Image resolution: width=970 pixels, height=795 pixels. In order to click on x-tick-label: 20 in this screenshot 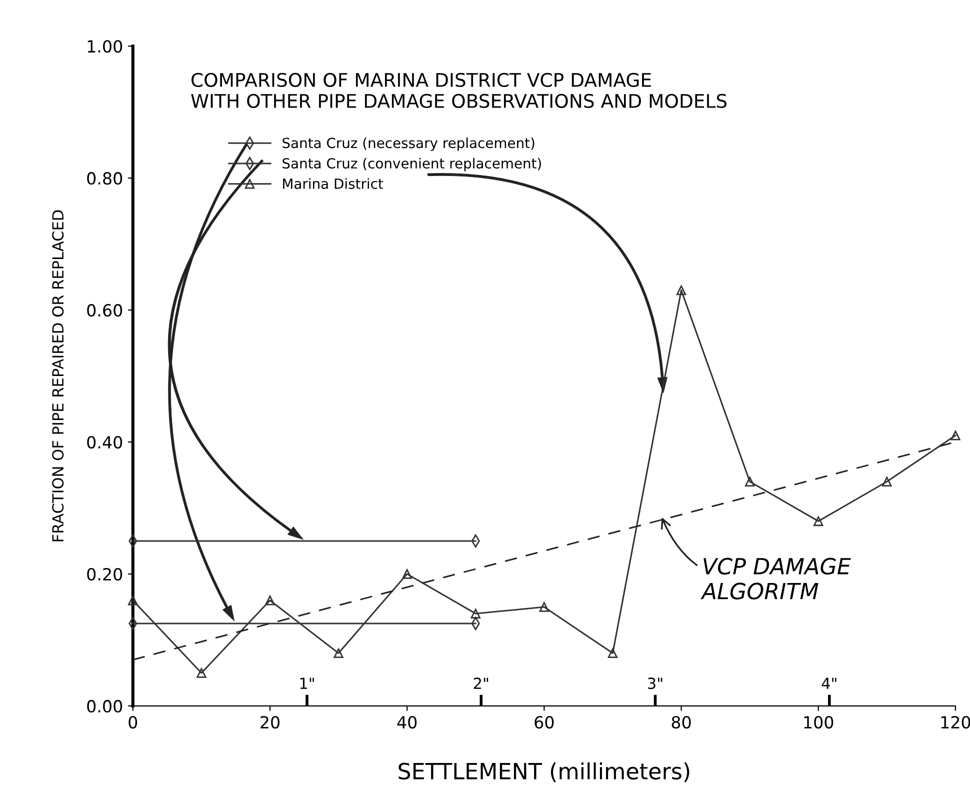, I will do `click(270, 722)`.